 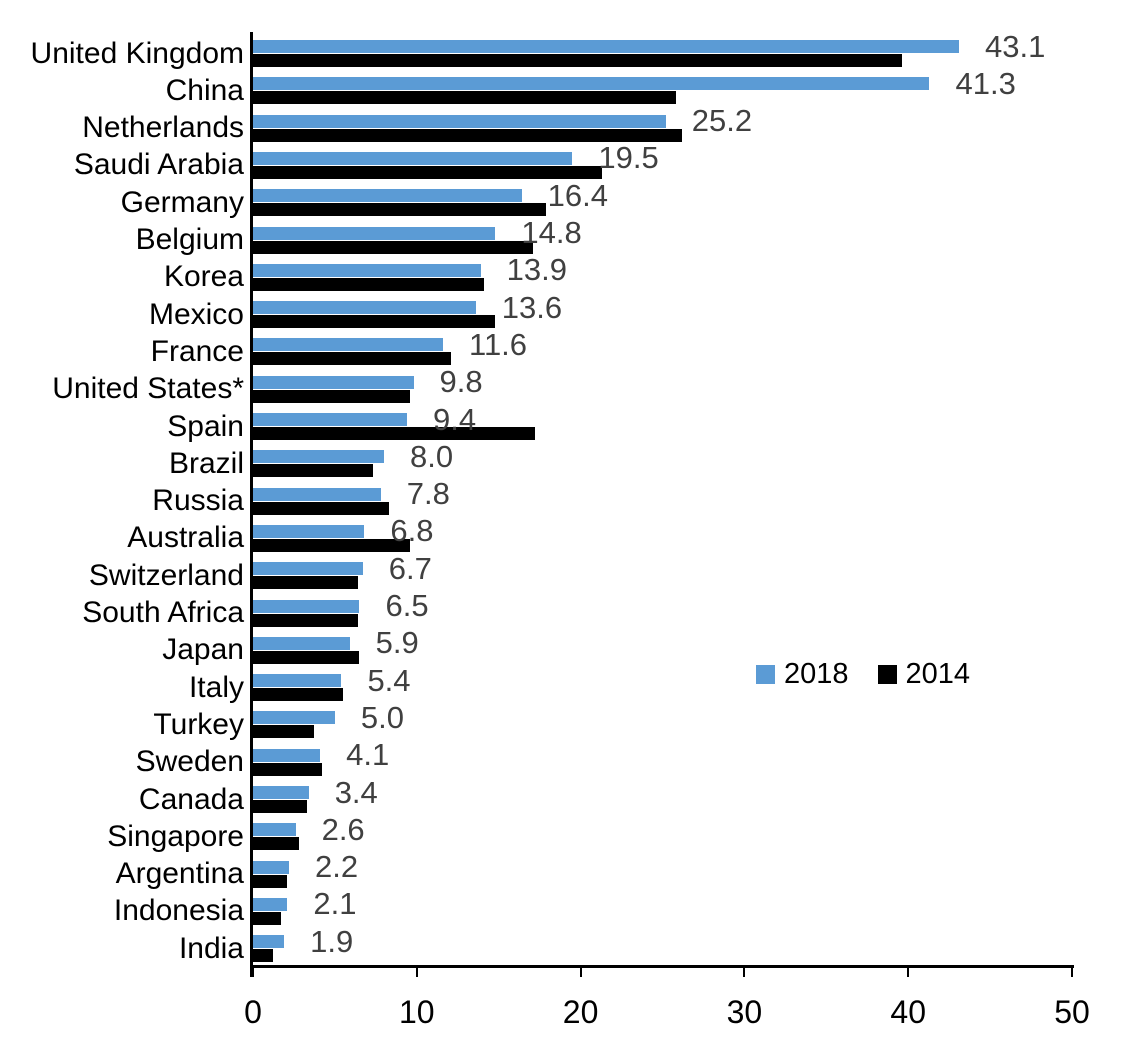 What do you see at coordinates (744, 1012) in the screenshot?
I see `x-axis-tick-label: 30` at bounding box center [744, 1012].